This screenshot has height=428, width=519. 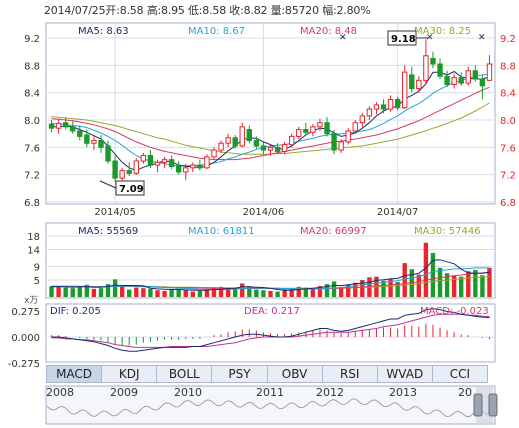 I want to click on dea-line, so click(x=270, y=330).